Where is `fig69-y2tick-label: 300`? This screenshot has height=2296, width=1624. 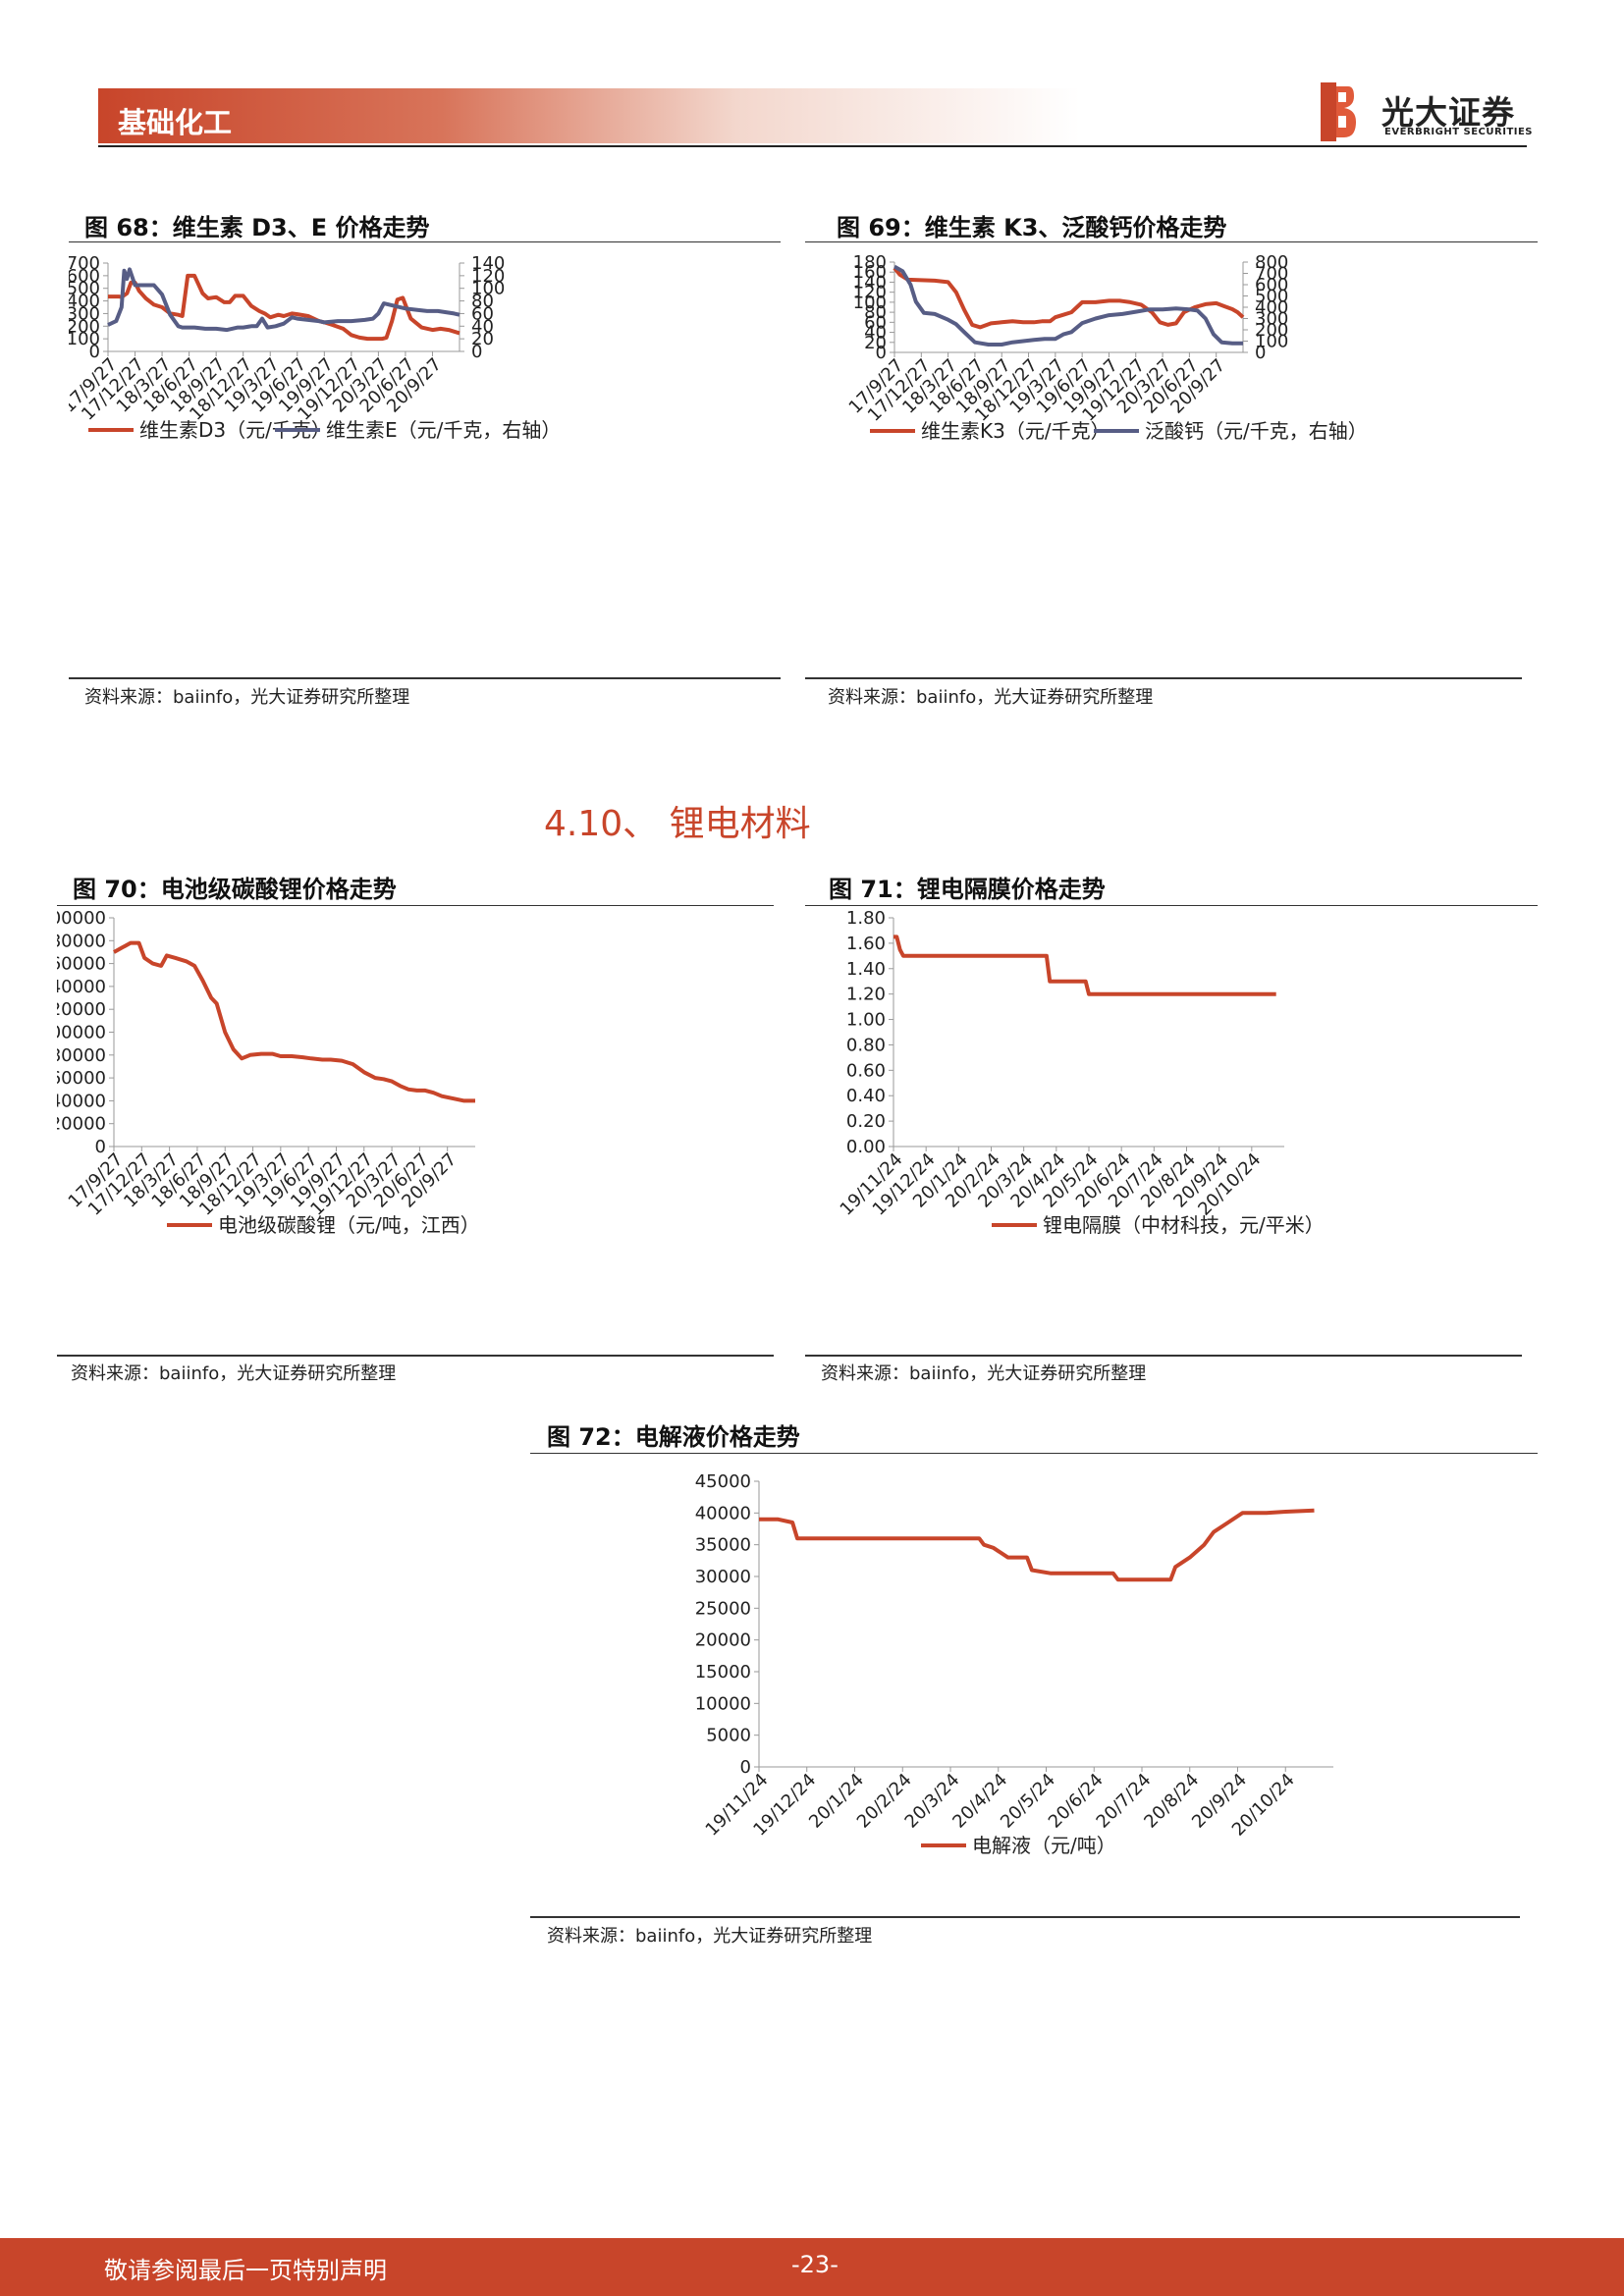 fig69-y2tick-label: 300 is located at coordinates (1271, 319).